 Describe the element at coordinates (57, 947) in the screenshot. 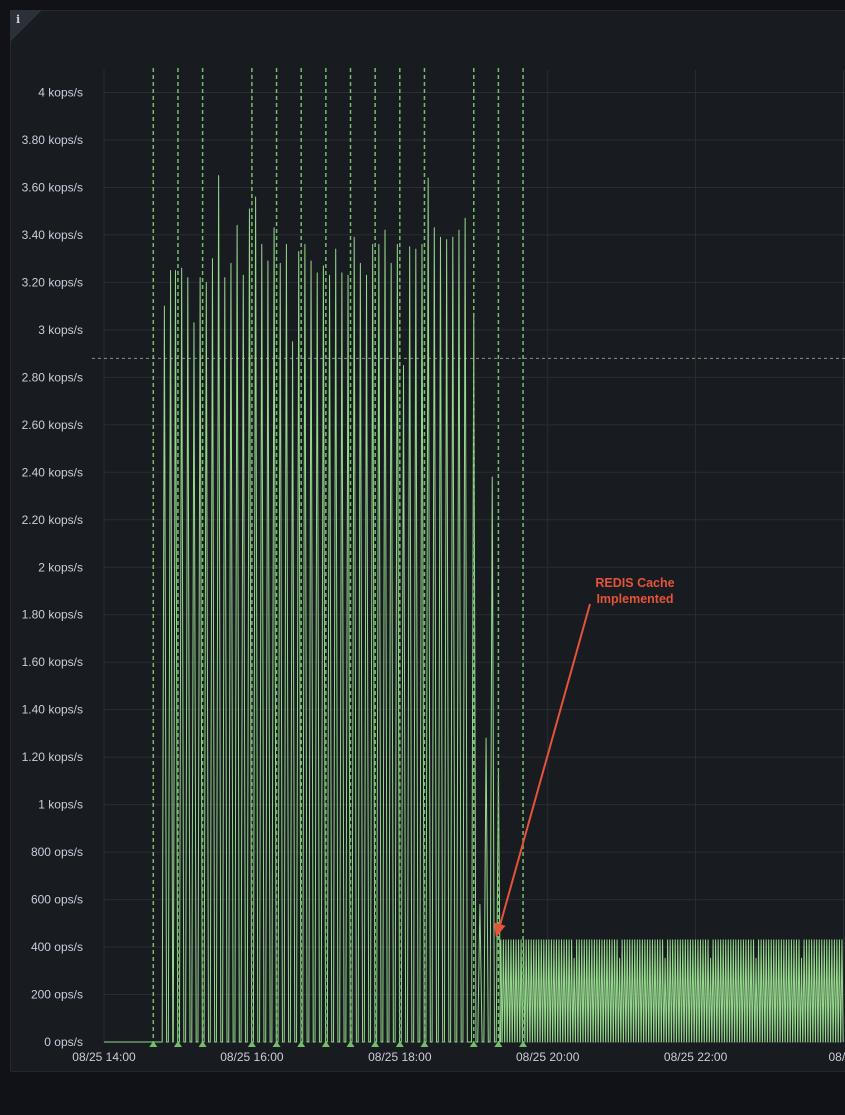

I see `y-tick-label: 400 ops/s` at that location.